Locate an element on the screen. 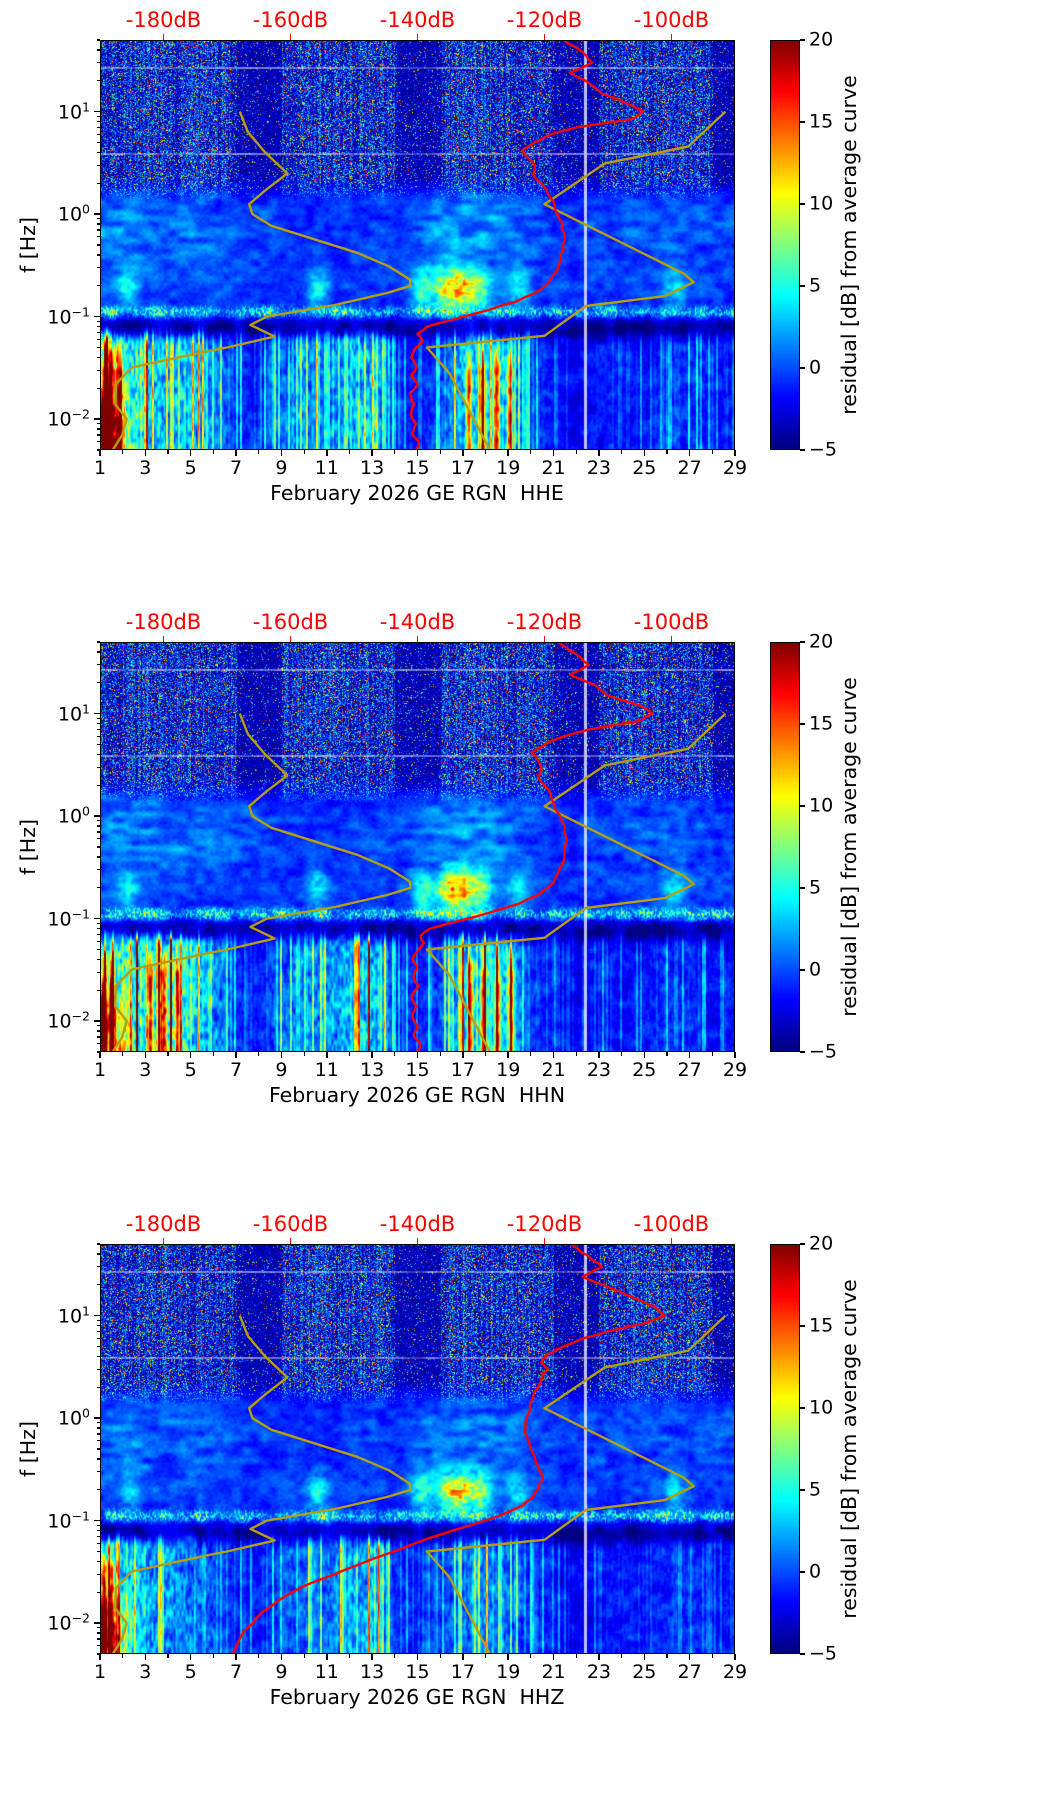 The image size is (1052, 1806). y-tick-label: 10⁰ is located at coordinates (73, 815).